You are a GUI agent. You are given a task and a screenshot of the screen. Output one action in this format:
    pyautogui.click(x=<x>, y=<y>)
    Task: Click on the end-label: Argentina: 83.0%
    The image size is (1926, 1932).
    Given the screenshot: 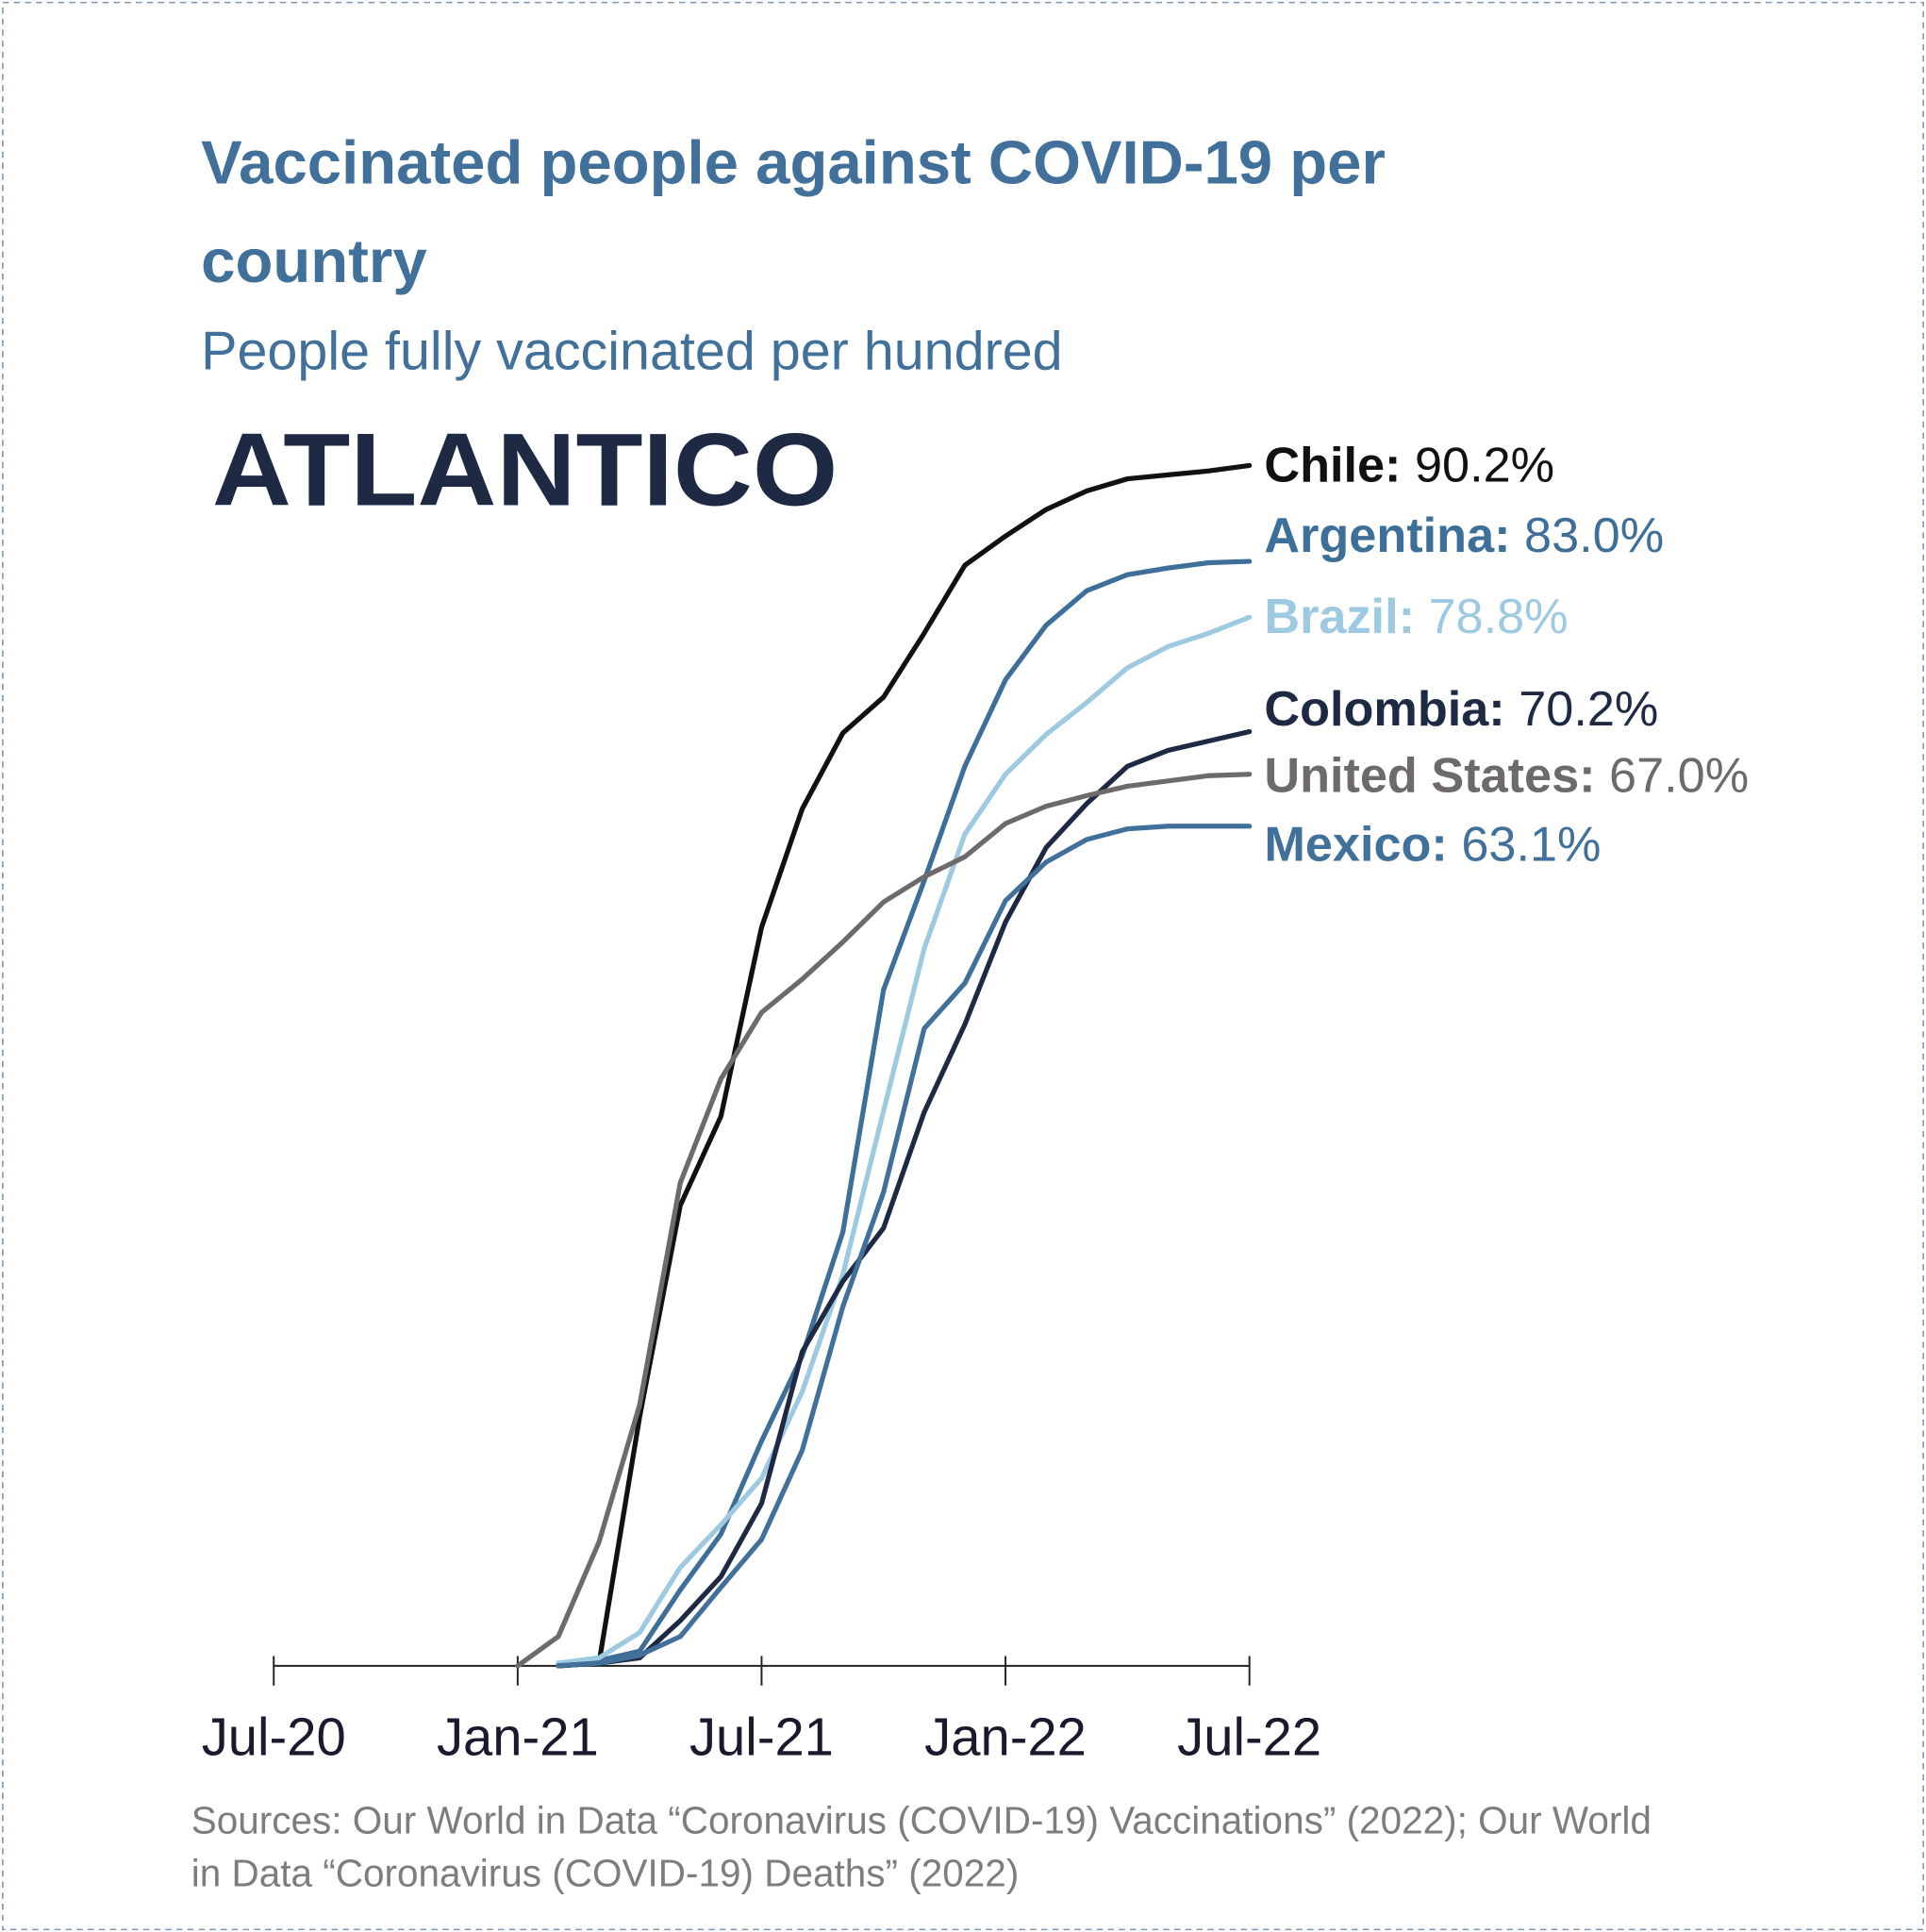 What is the action you would take?
    pyautogui.click(x=1464, y=535)
    